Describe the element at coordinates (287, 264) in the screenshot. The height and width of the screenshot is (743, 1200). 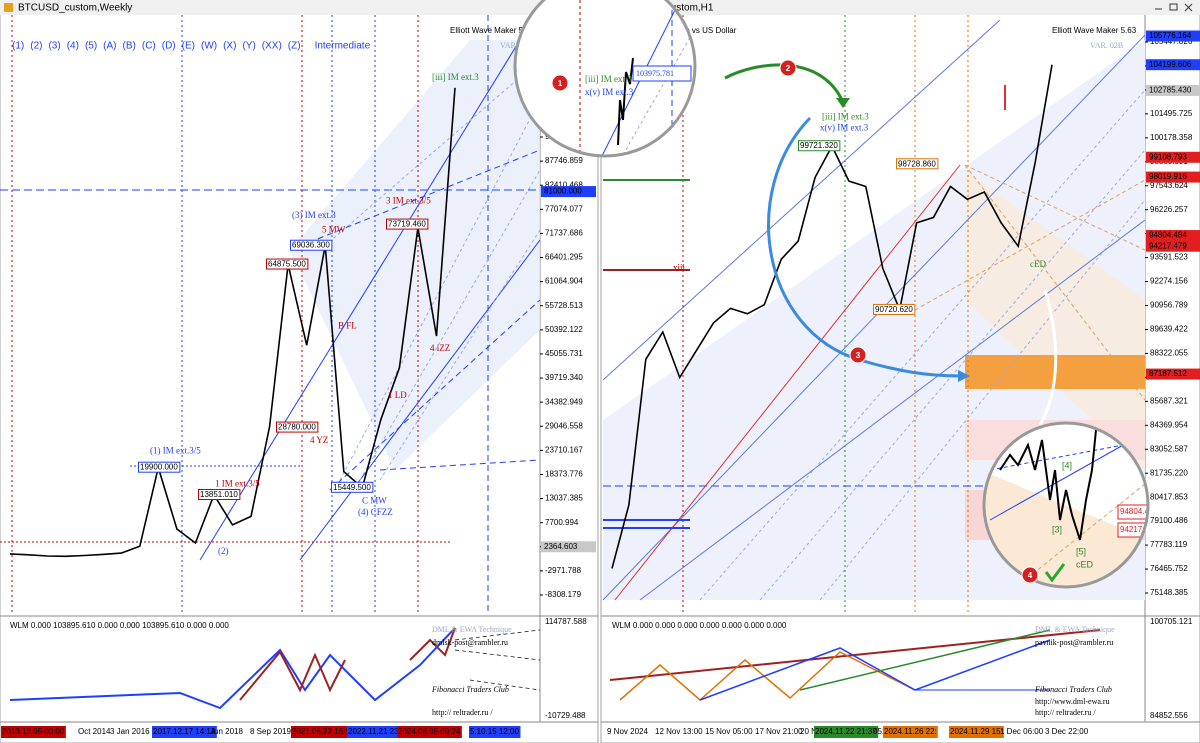
I see `wave-annotation: 64875.500` at that location.